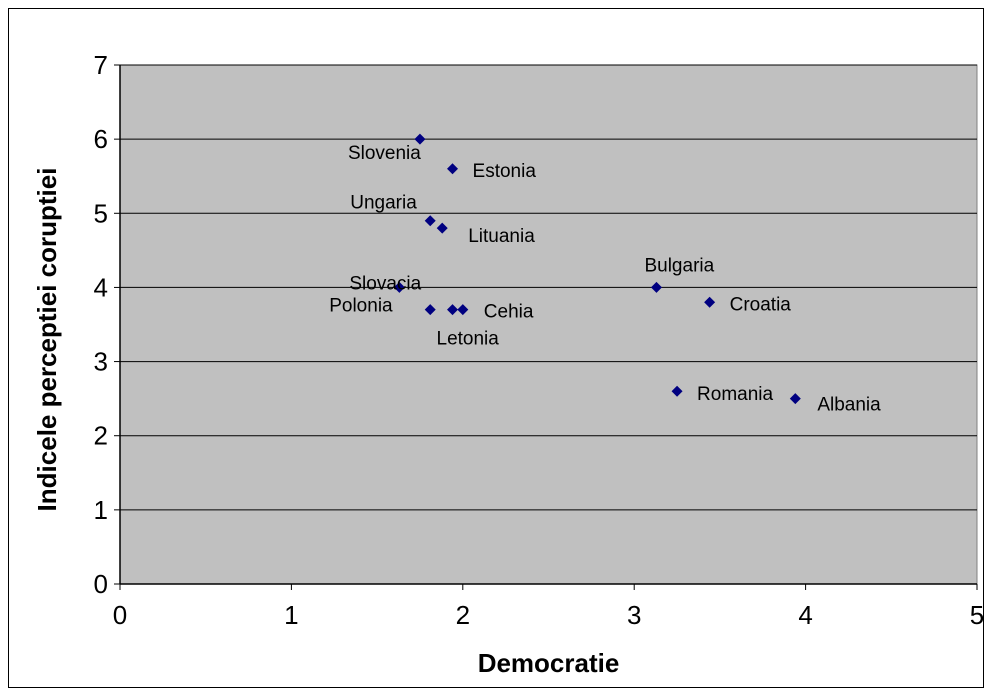 Image resolution: width=994 pixels, height=696 pixels. I want to click on point-label-croatia: Croatia, so click(761, 304).